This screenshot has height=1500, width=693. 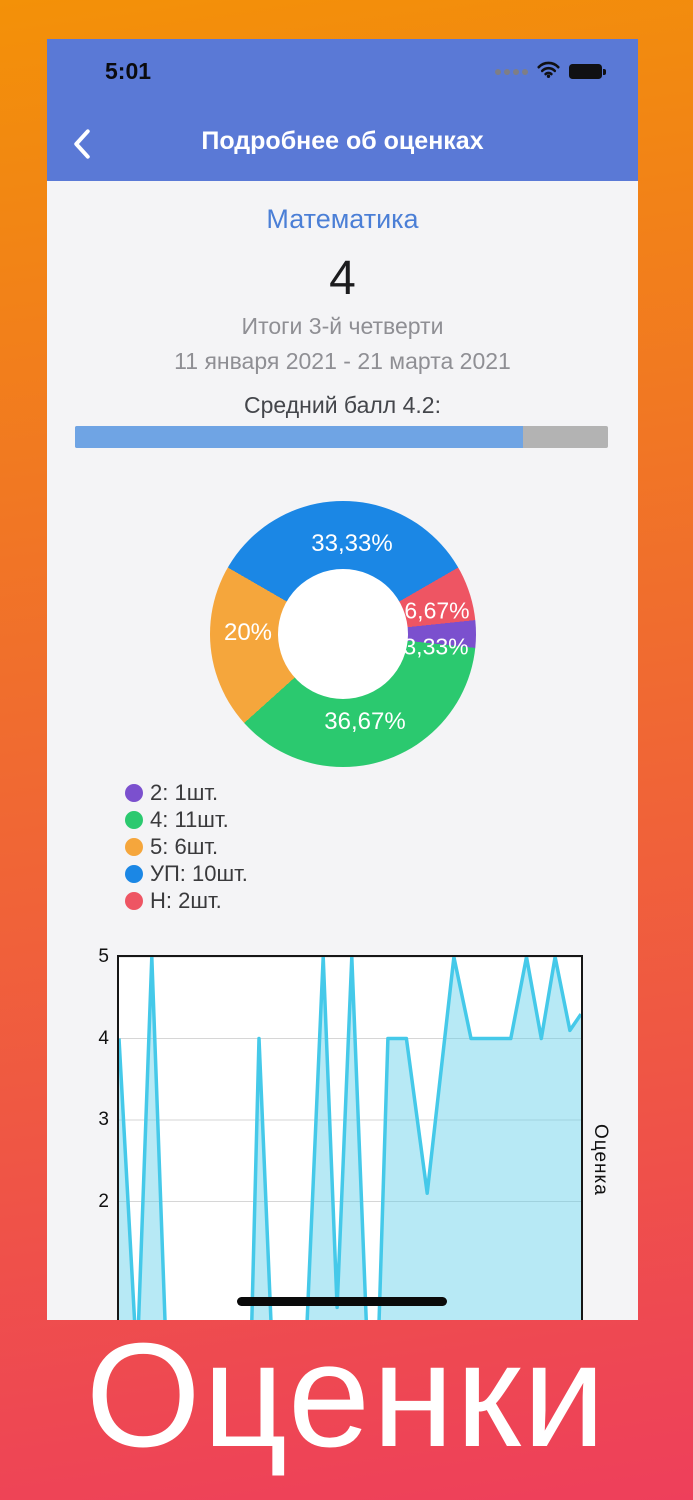 I want to click on legend-label: 2: 1шт., so click(x=184, y=792).